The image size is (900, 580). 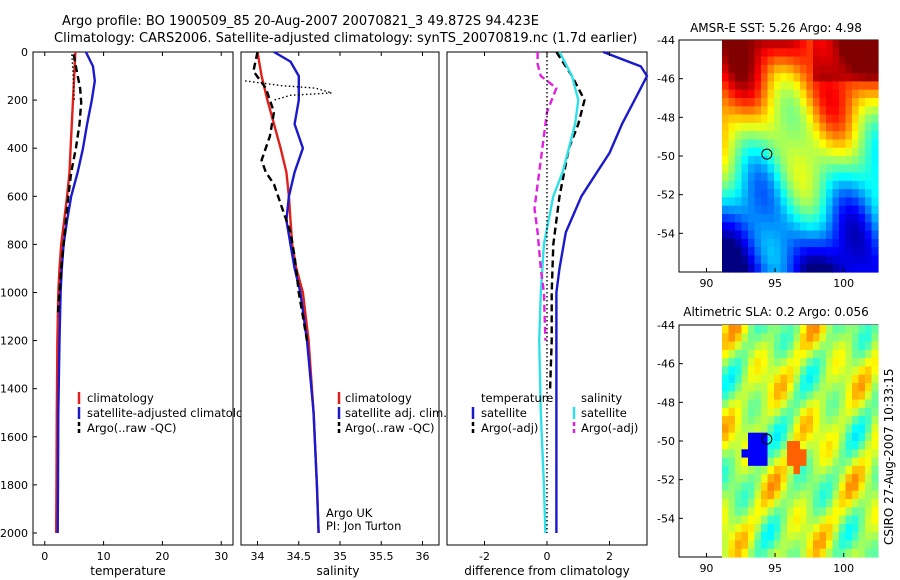 What do you see at coordinates (363, 526) in the screenshot?
I see `annotation-pi: PI: Jon Turton` at bounding box center [363, 526].